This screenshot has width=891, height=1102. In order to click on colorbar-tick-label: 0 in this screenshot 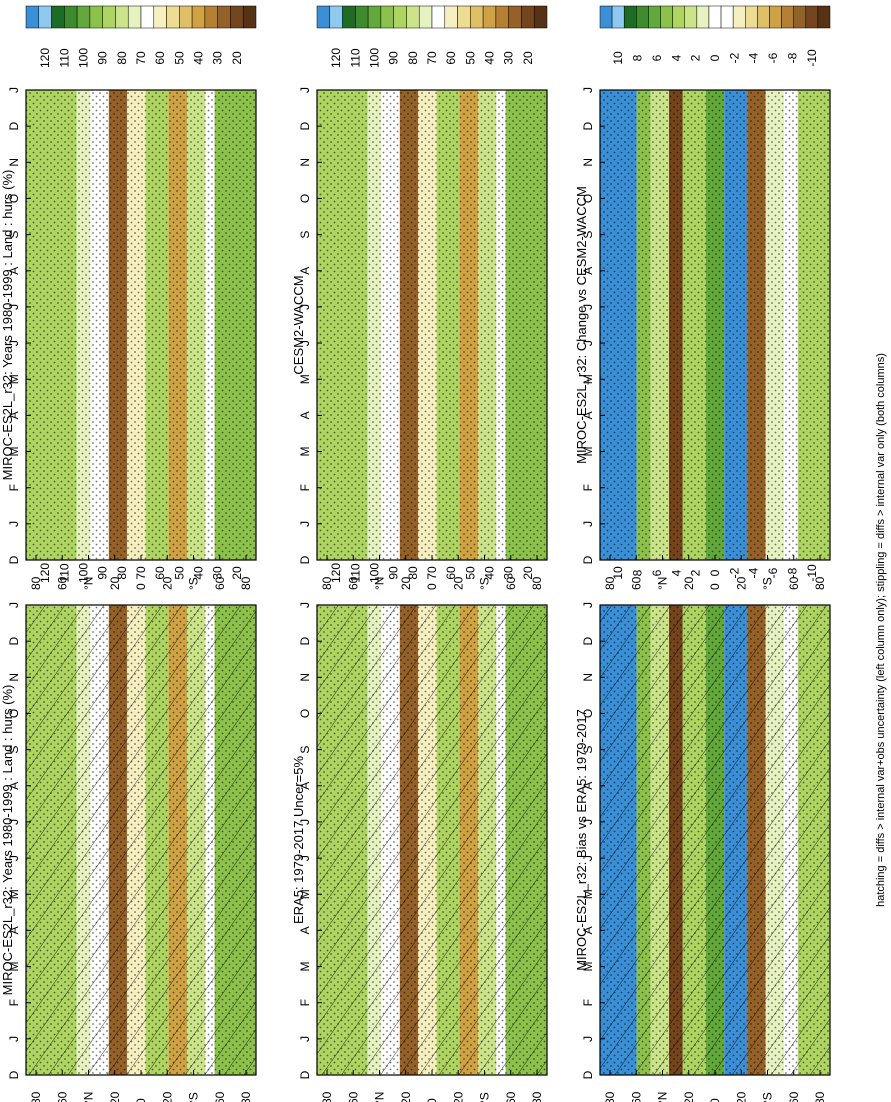, I will do `click(715, 572)`.